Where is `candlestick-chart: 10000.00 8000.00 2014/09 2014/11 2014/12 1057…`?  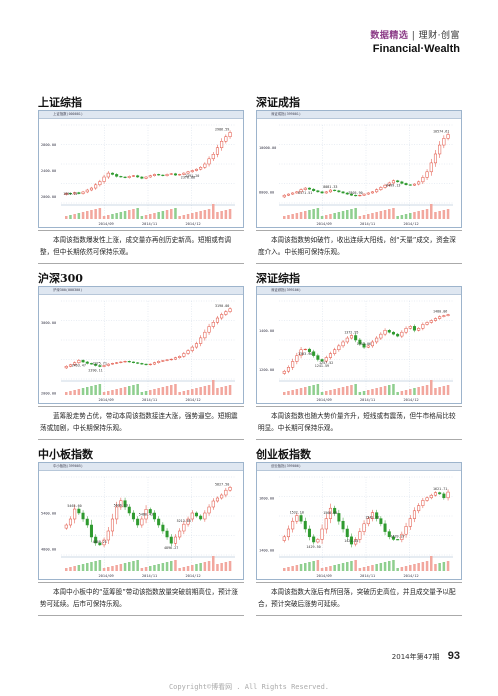 candlestick-chart: 10000.00 8000.00 2014/09 2014/11 2014/12 1057… is located at coordinates (356, 175).